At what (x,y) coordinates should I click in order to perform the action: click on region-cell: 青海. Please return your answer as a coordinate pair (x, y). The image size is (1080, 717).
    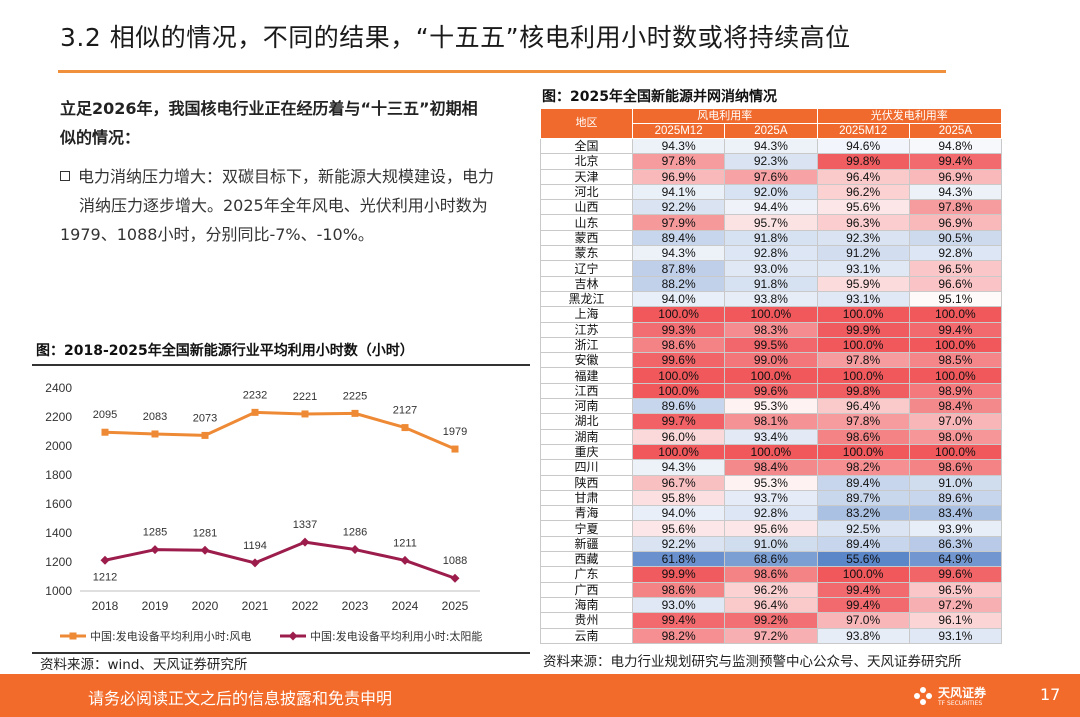
    Looking at the image, I should click on (586, 513).